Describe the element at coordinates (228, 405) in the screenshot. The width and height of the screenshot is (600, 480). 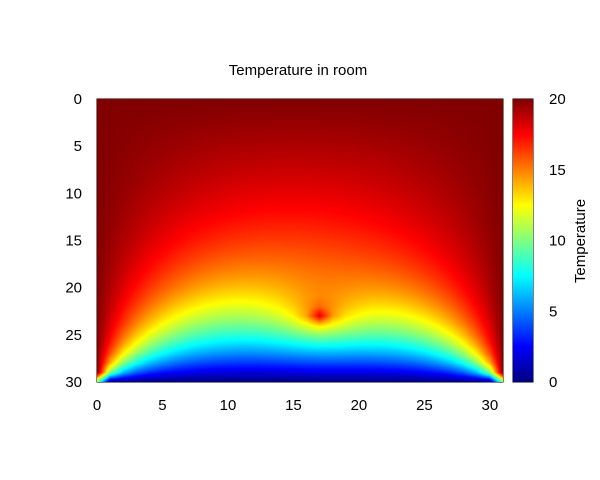
I see `x-tick-label: 10` at that location.